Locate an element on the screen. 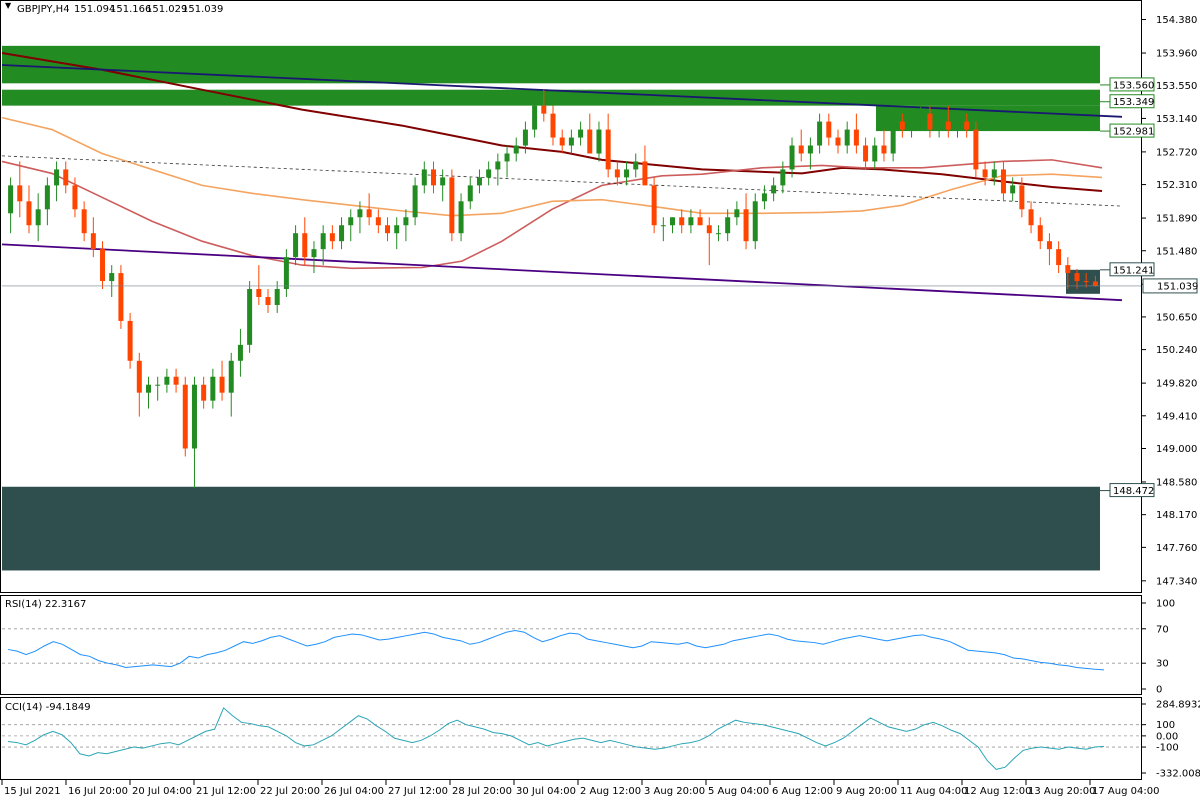  time-label: 30 Jul 04:00 is located at coordinates (546, 791).